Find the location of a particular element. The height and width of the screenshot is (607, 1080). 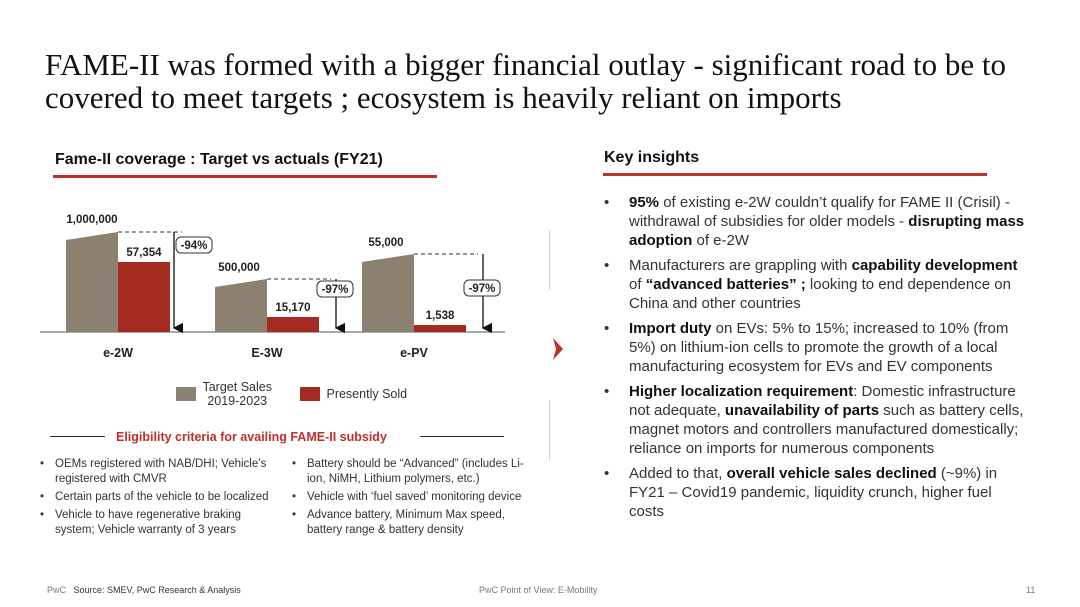

sold-value-label: 1,538 is located at coordinates (440, 316).